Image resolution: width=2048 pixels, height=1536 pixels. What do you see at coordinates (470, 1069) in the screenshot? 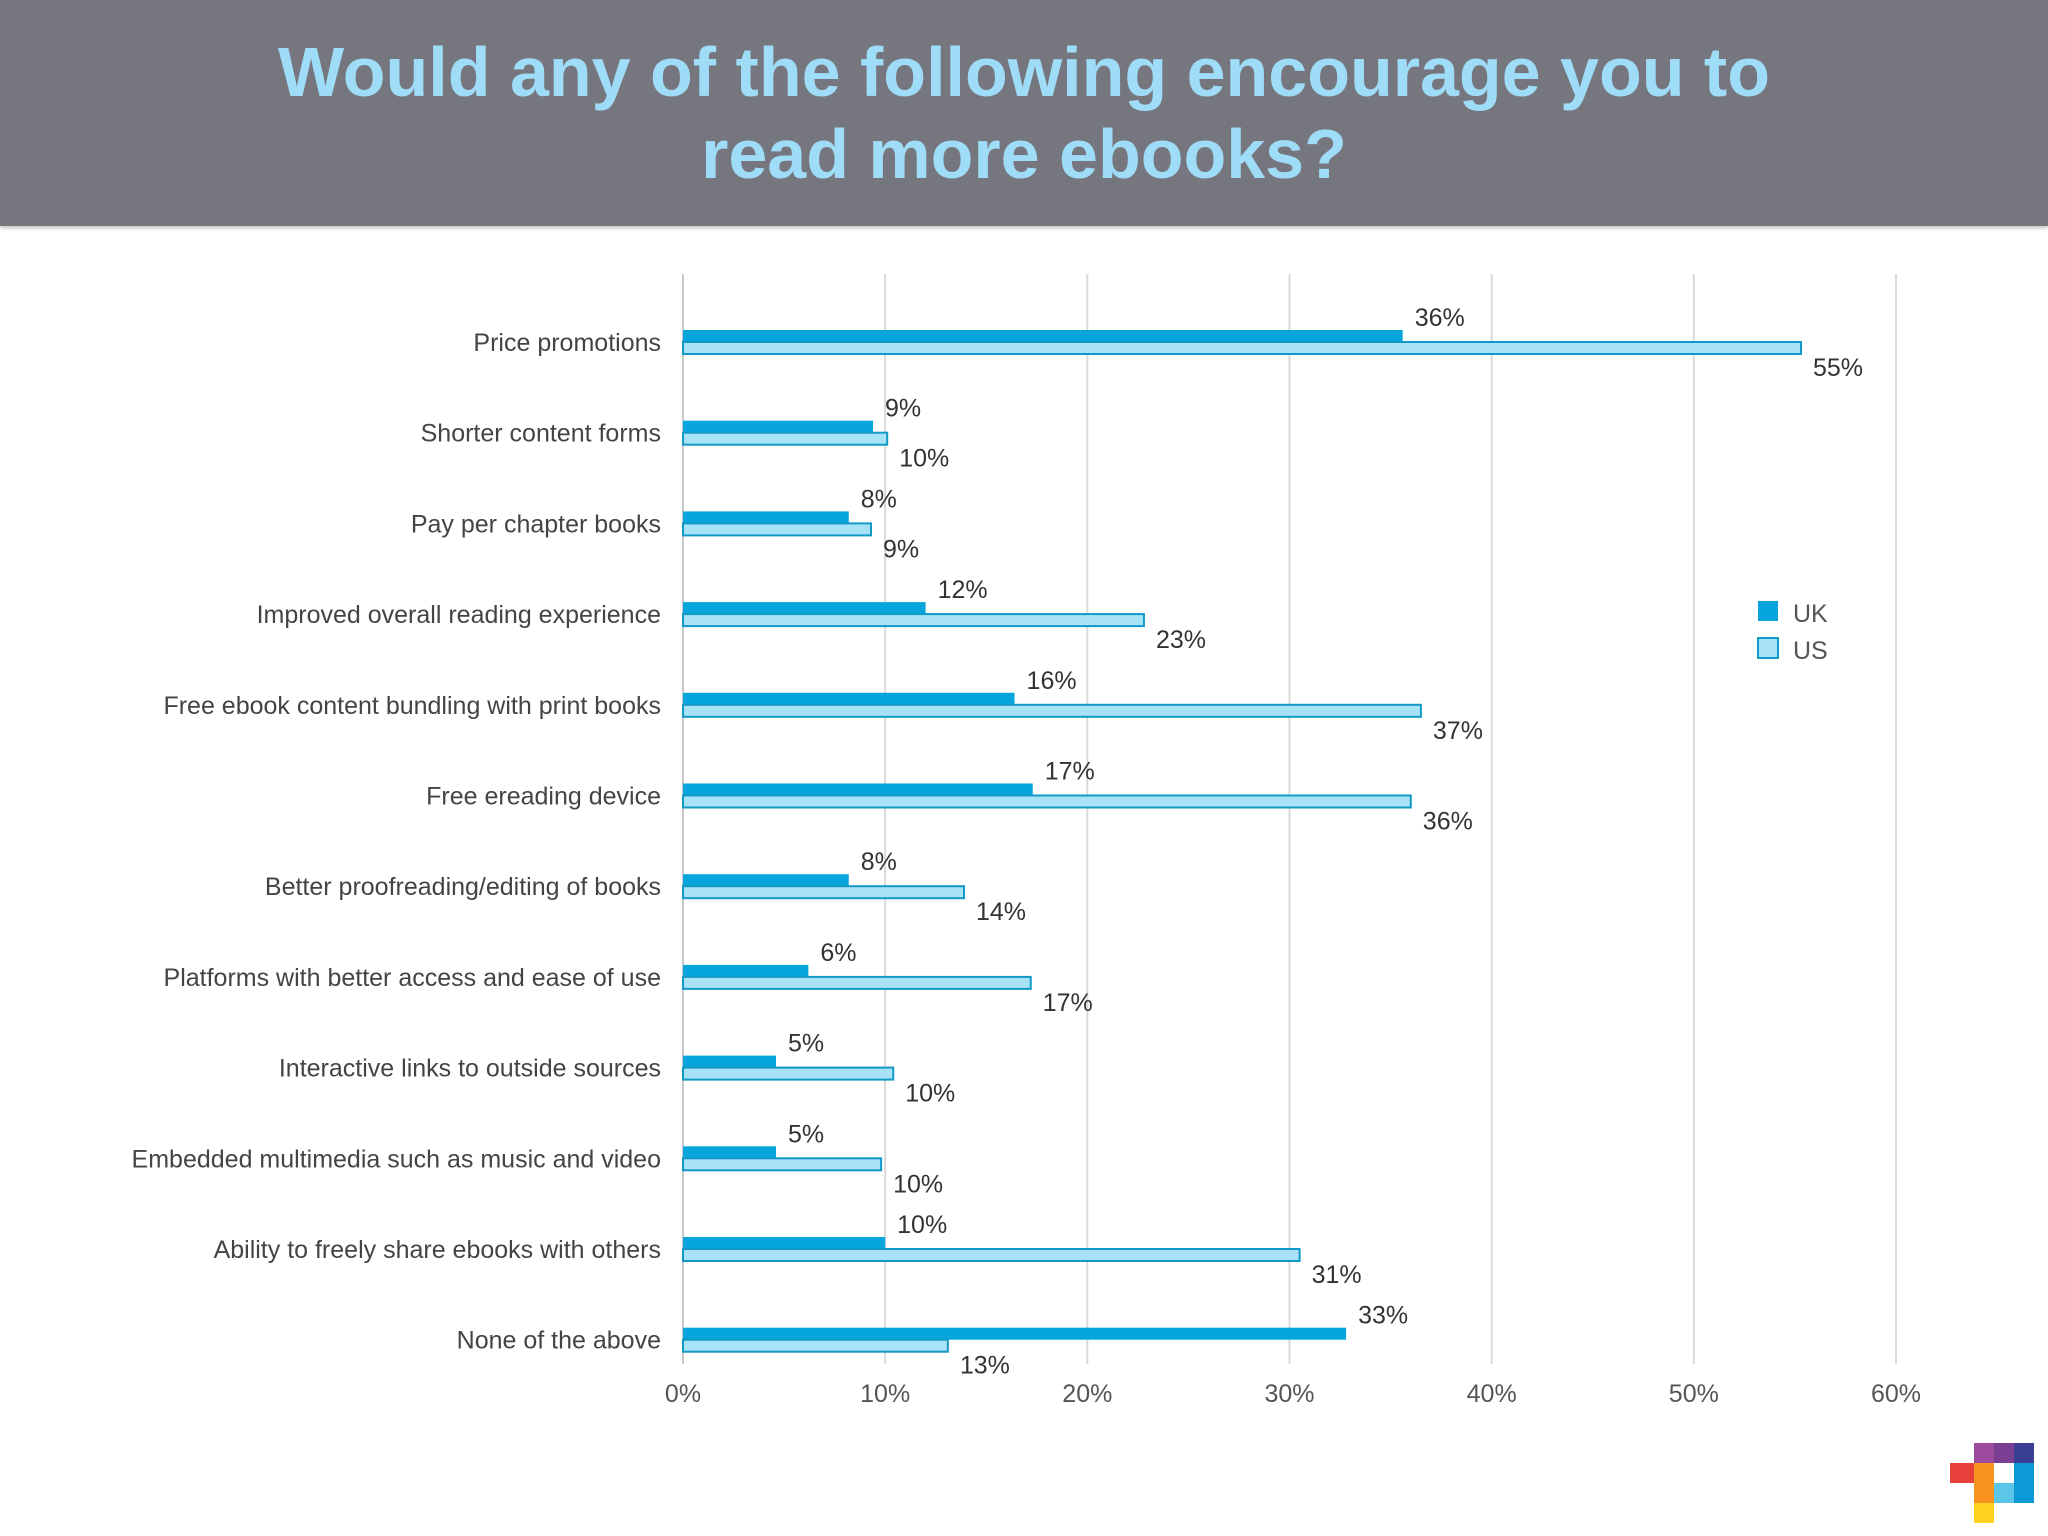
I see `category-label: Interactive links to outside sources` at bounding box center [470, 1069].